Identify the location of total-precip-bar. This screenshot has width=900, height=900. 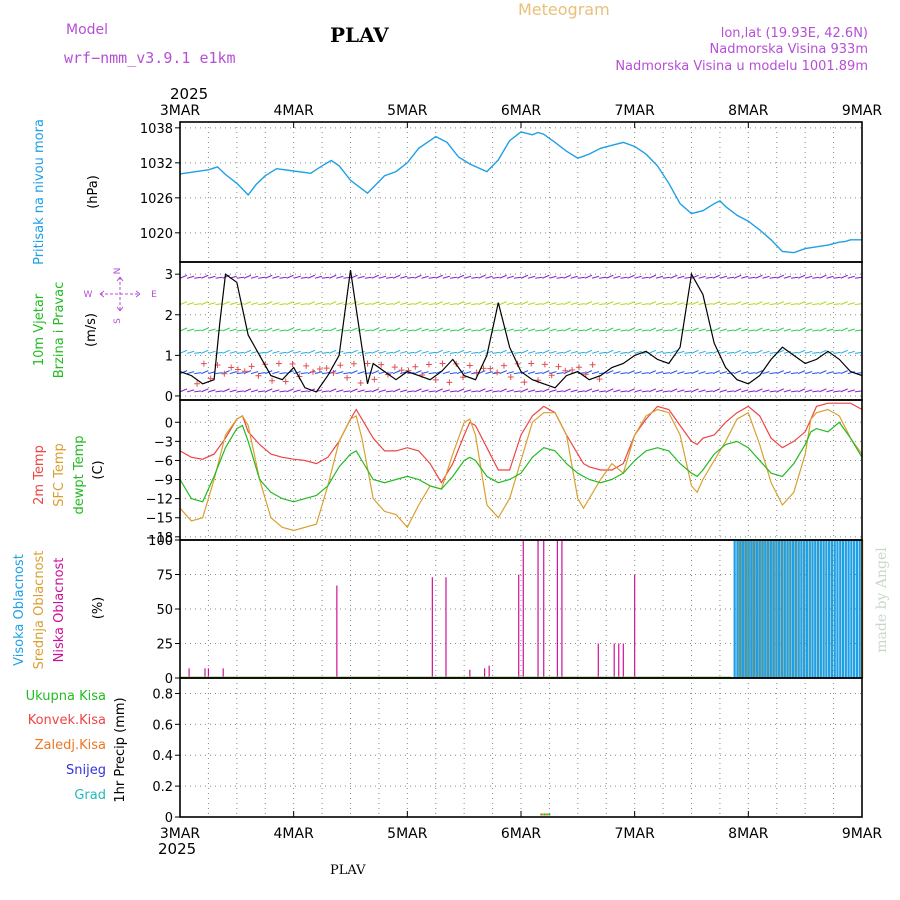
(541, 814).